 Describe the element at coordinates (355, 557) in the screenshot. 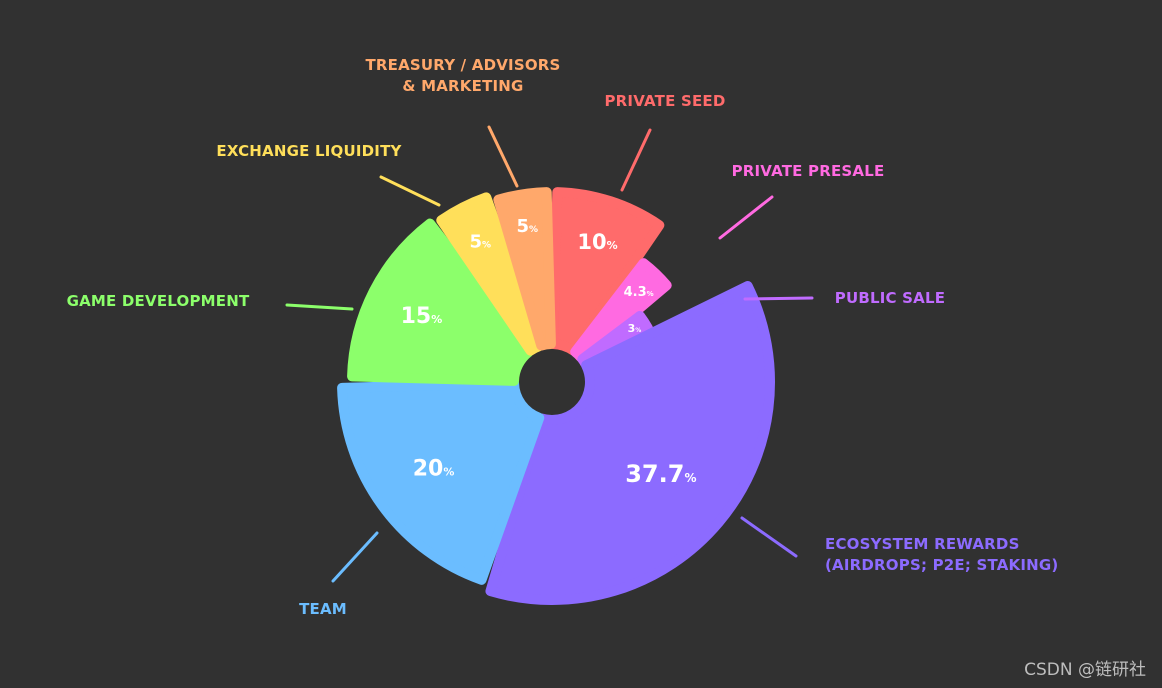

I see `leader-line-team` at that location.